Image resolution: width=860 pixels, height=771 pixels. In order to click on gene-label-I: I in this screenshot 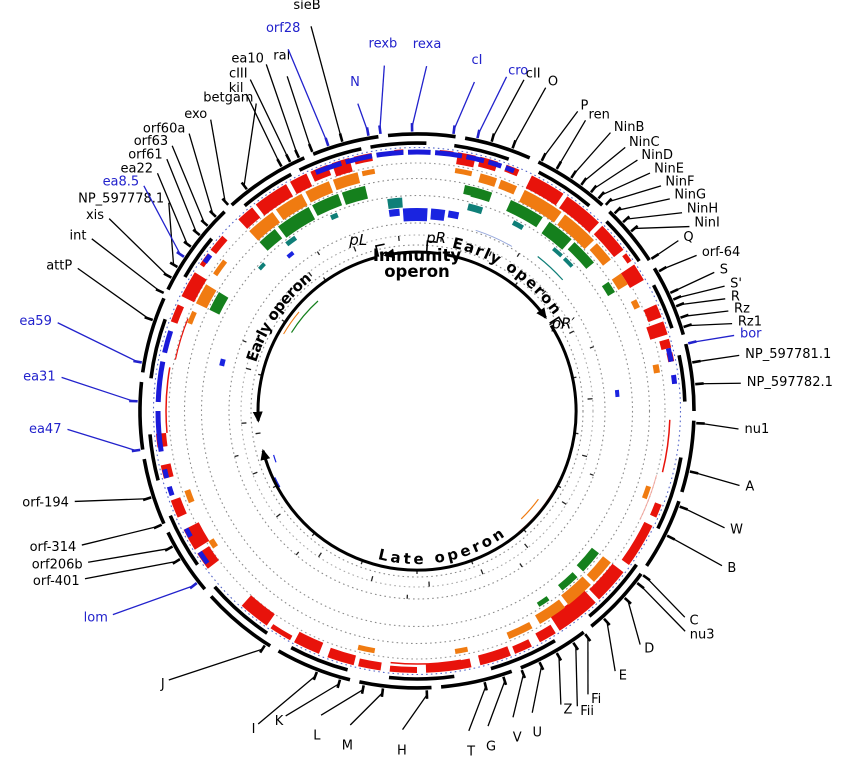, I will do `click(254, 729)`.